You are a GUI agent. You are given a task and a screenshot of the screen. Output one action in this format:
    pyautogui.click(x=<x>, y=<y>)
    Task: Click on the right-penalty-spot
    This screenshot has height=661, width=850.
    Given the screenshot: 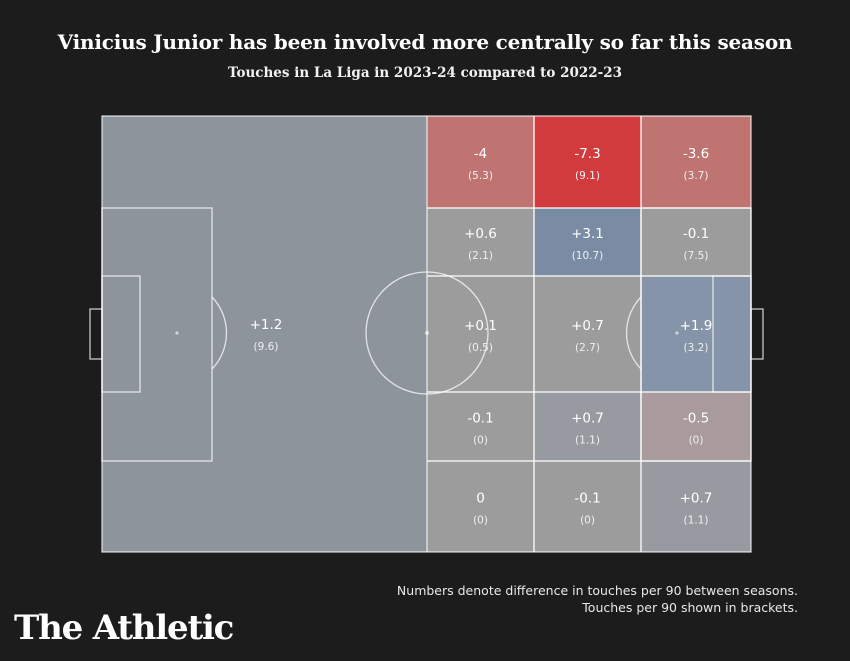 What is the action you would take?
    pyautogui.click(x=677, y=333)
    